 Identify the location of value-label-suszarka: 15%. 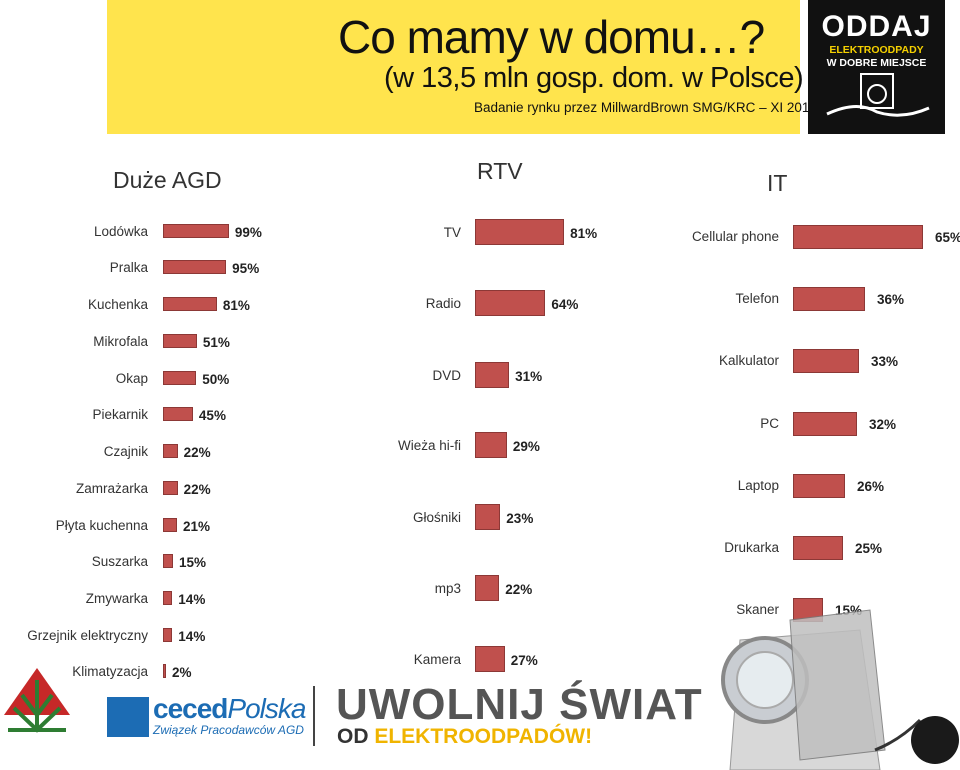
(192, 562).